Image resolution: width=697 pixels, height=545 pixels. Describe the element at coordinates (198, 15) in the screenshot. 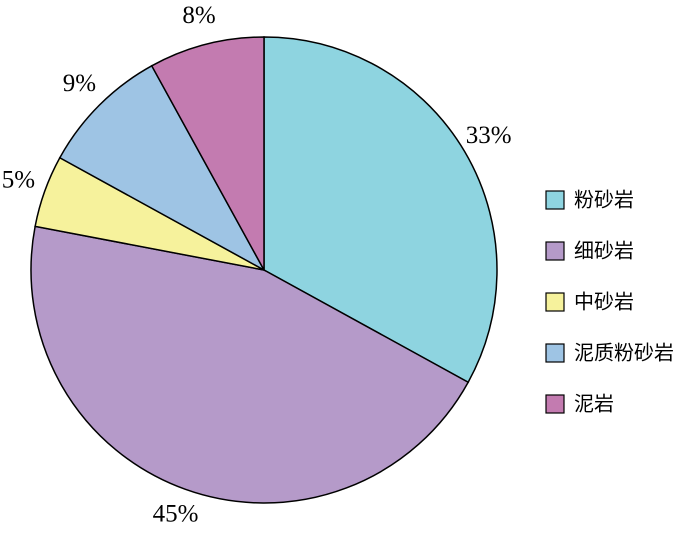

I see `value-label: 8%` at that location.